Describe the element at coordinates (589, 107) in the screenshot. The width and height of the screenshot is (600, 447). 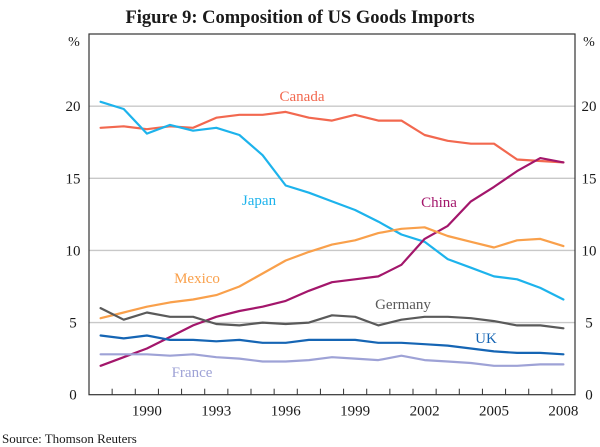
I see `y-tick-label-right: 20` at that location.